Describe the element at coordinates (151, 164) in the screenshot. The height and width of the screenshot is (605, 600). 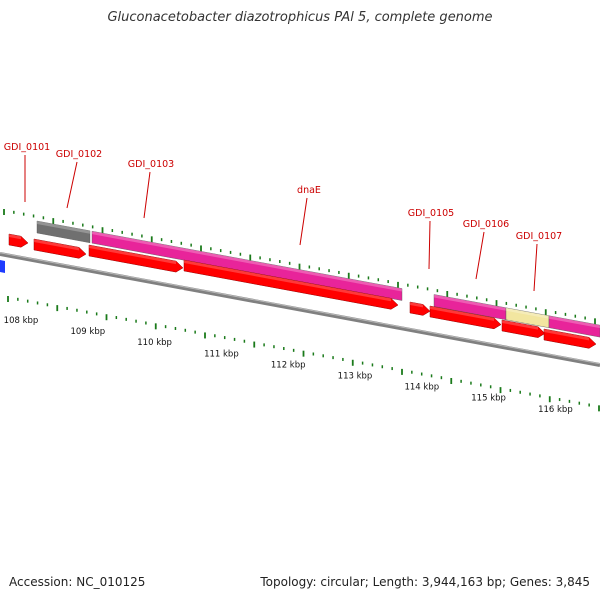
I see `gene-label-GDI_0103: GDI_0103` at that location.